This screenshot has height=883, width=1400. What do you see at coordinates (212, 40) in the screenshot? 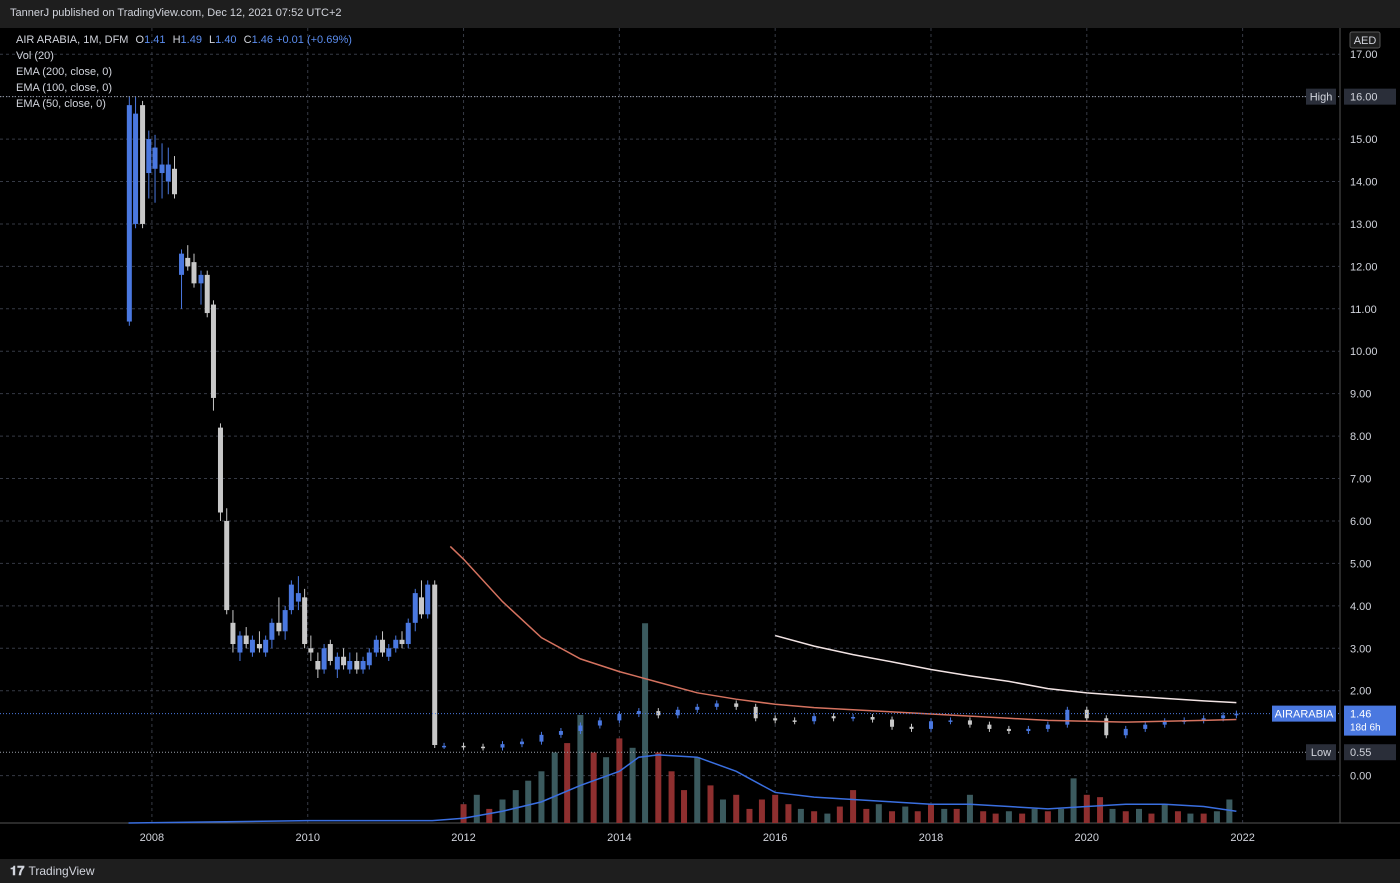
I see `legend-low-label: L` at bounding box center [212, 40].